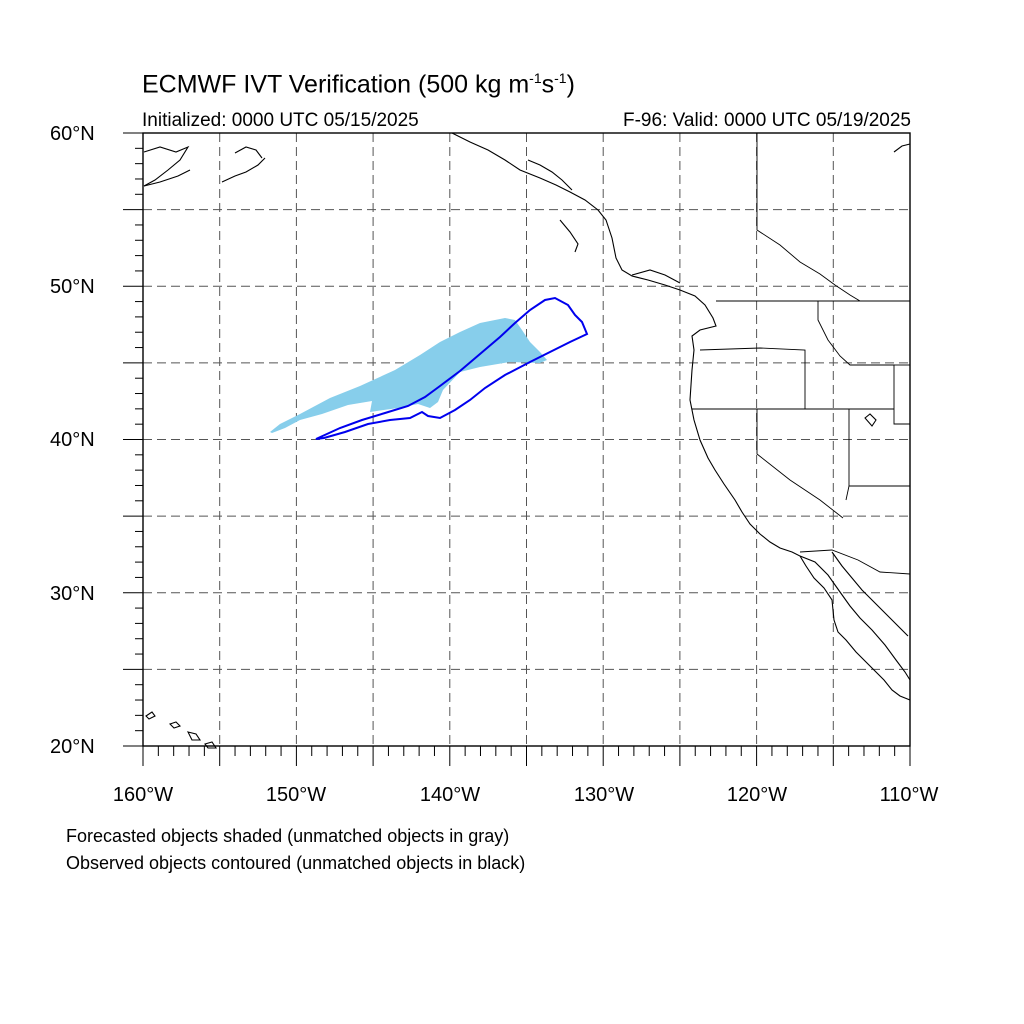  What do you see at coordinates (604, 795) in the screenshot?
I see `lon-label-130w: 130°W` at bounding box center [604, 795].